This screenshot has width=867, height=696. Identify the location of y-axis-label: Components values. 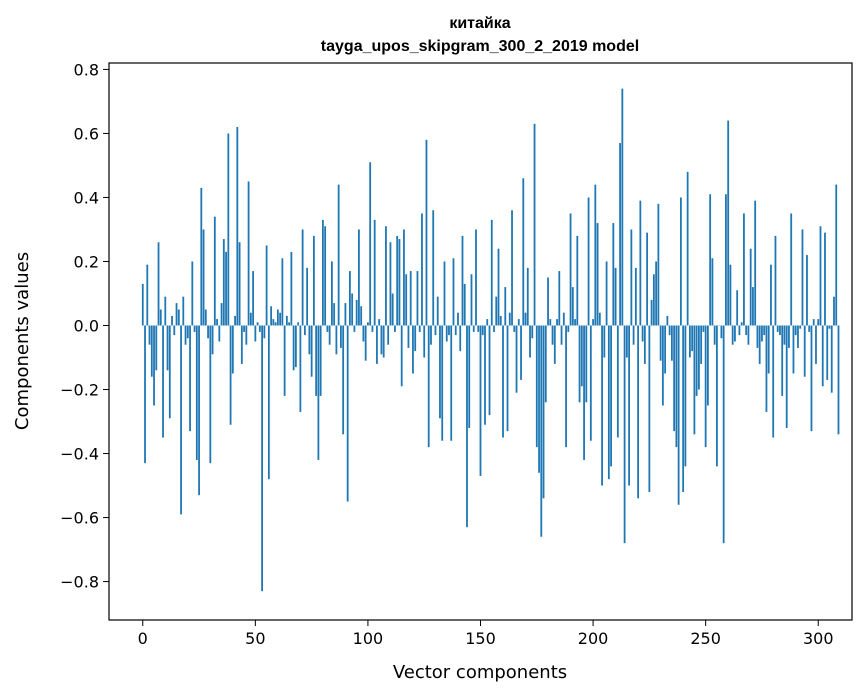
(22, 341).